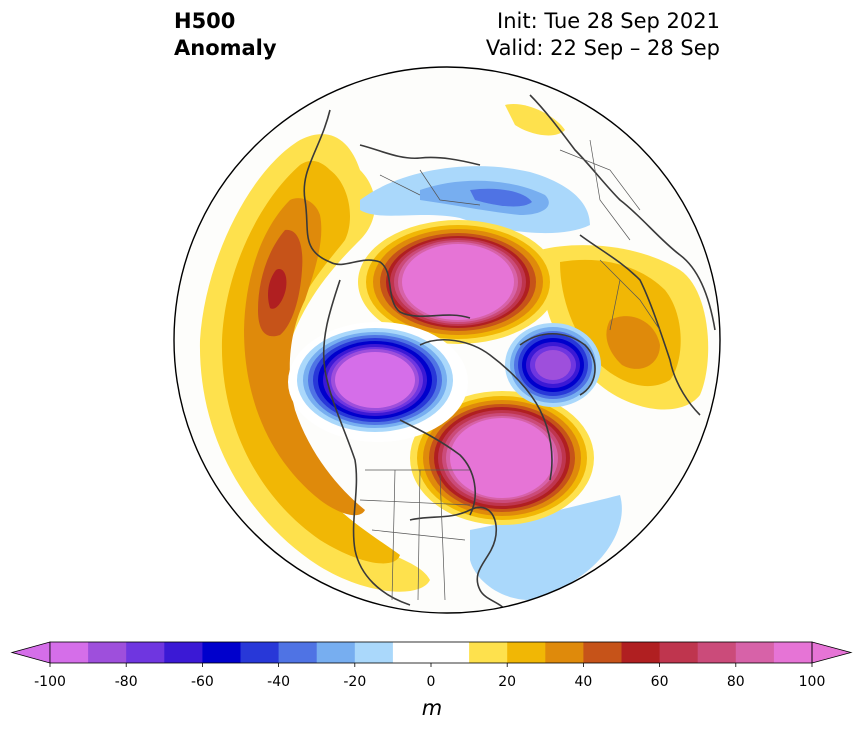 This screenshot has width=863, height=732. Describe the element at coordinates (279, 682) in the screenshot. I see `colorbar-tick-label: -40` at that location.